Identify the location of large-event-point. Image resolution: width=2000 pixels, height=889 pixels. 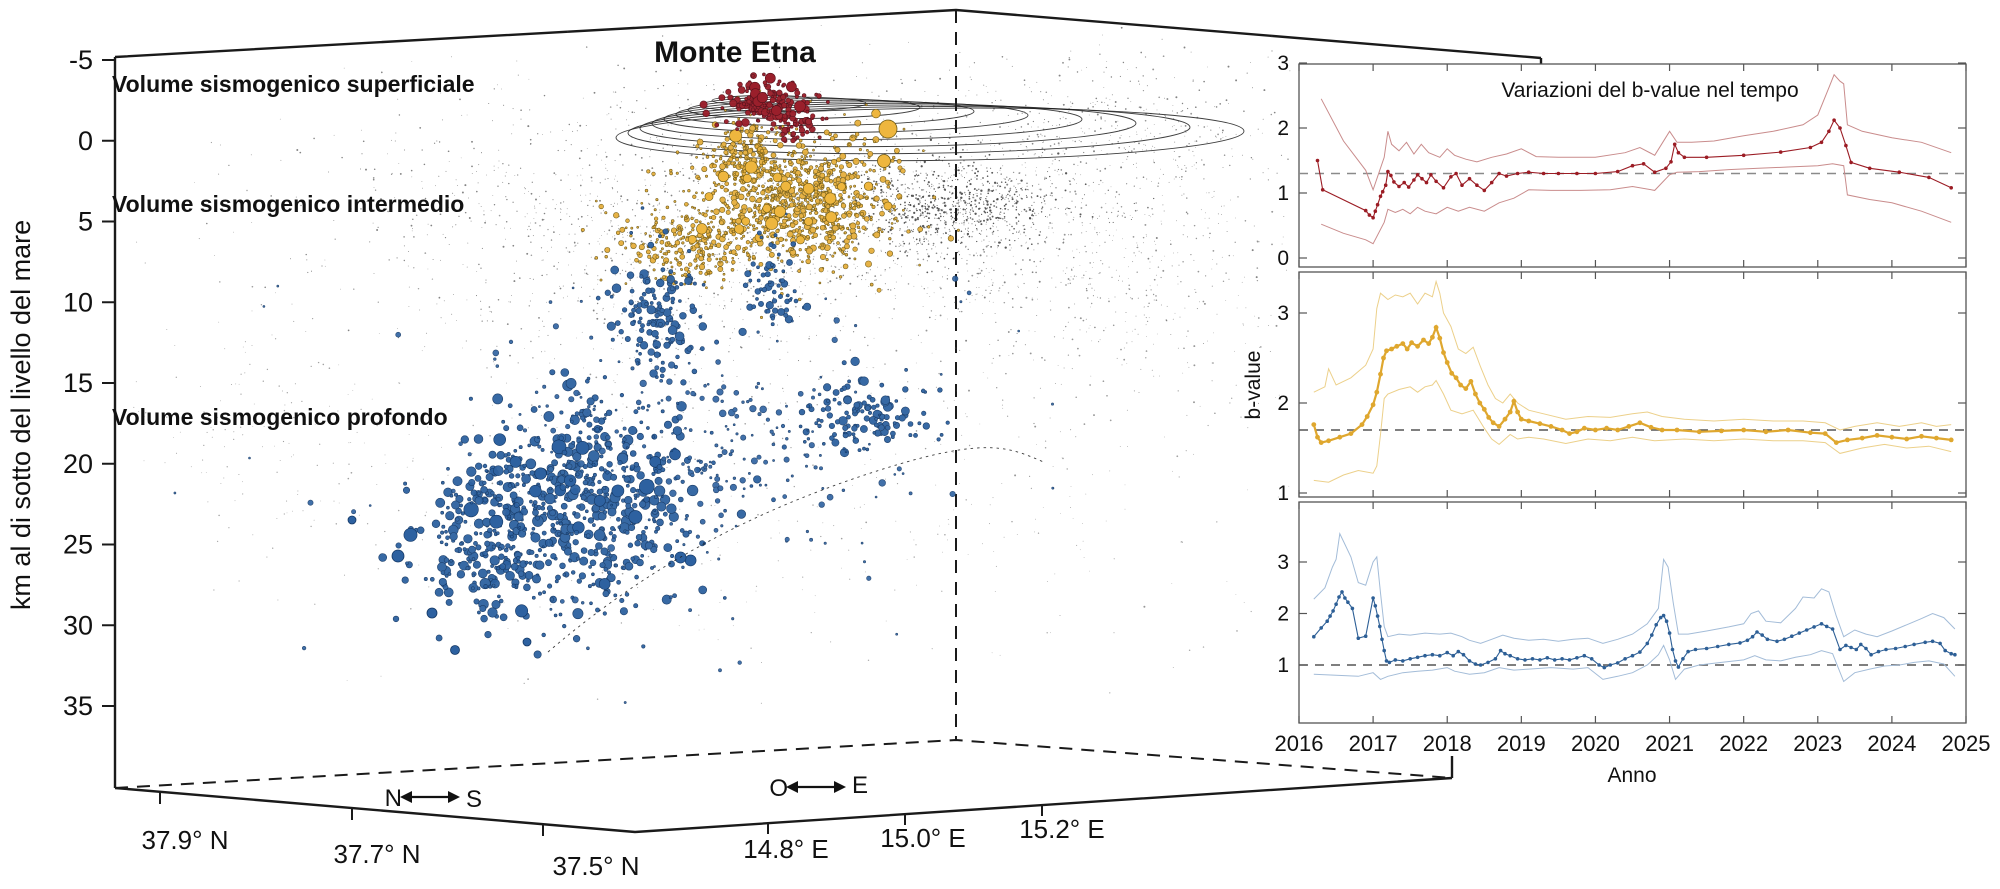
(888, 129).